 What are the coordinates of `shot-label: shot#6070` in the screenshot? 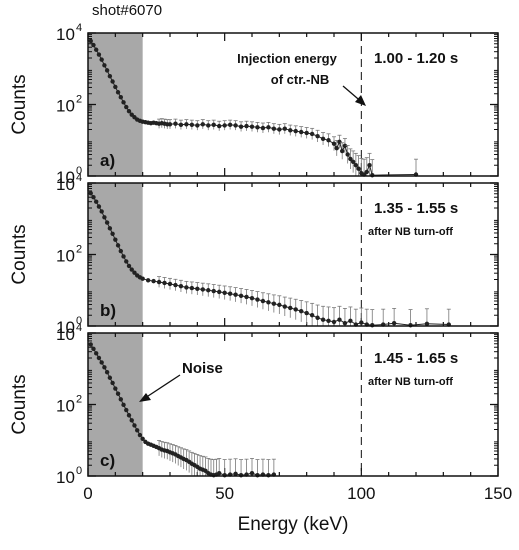 It's located at (127, 10).